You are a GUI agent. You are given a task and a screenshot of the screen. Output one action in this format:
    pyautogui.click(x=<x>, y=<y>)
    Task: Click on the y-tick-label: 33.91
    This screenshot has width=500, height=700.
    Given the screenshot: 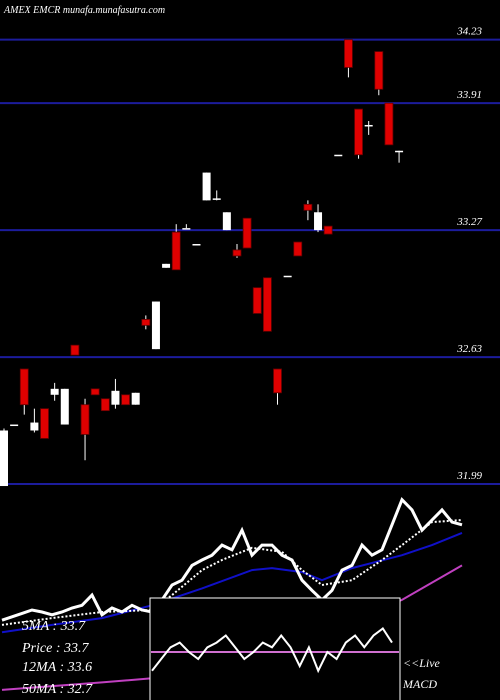 What is the action you would take?
    pyautogui.click(x=469, y=95)
    